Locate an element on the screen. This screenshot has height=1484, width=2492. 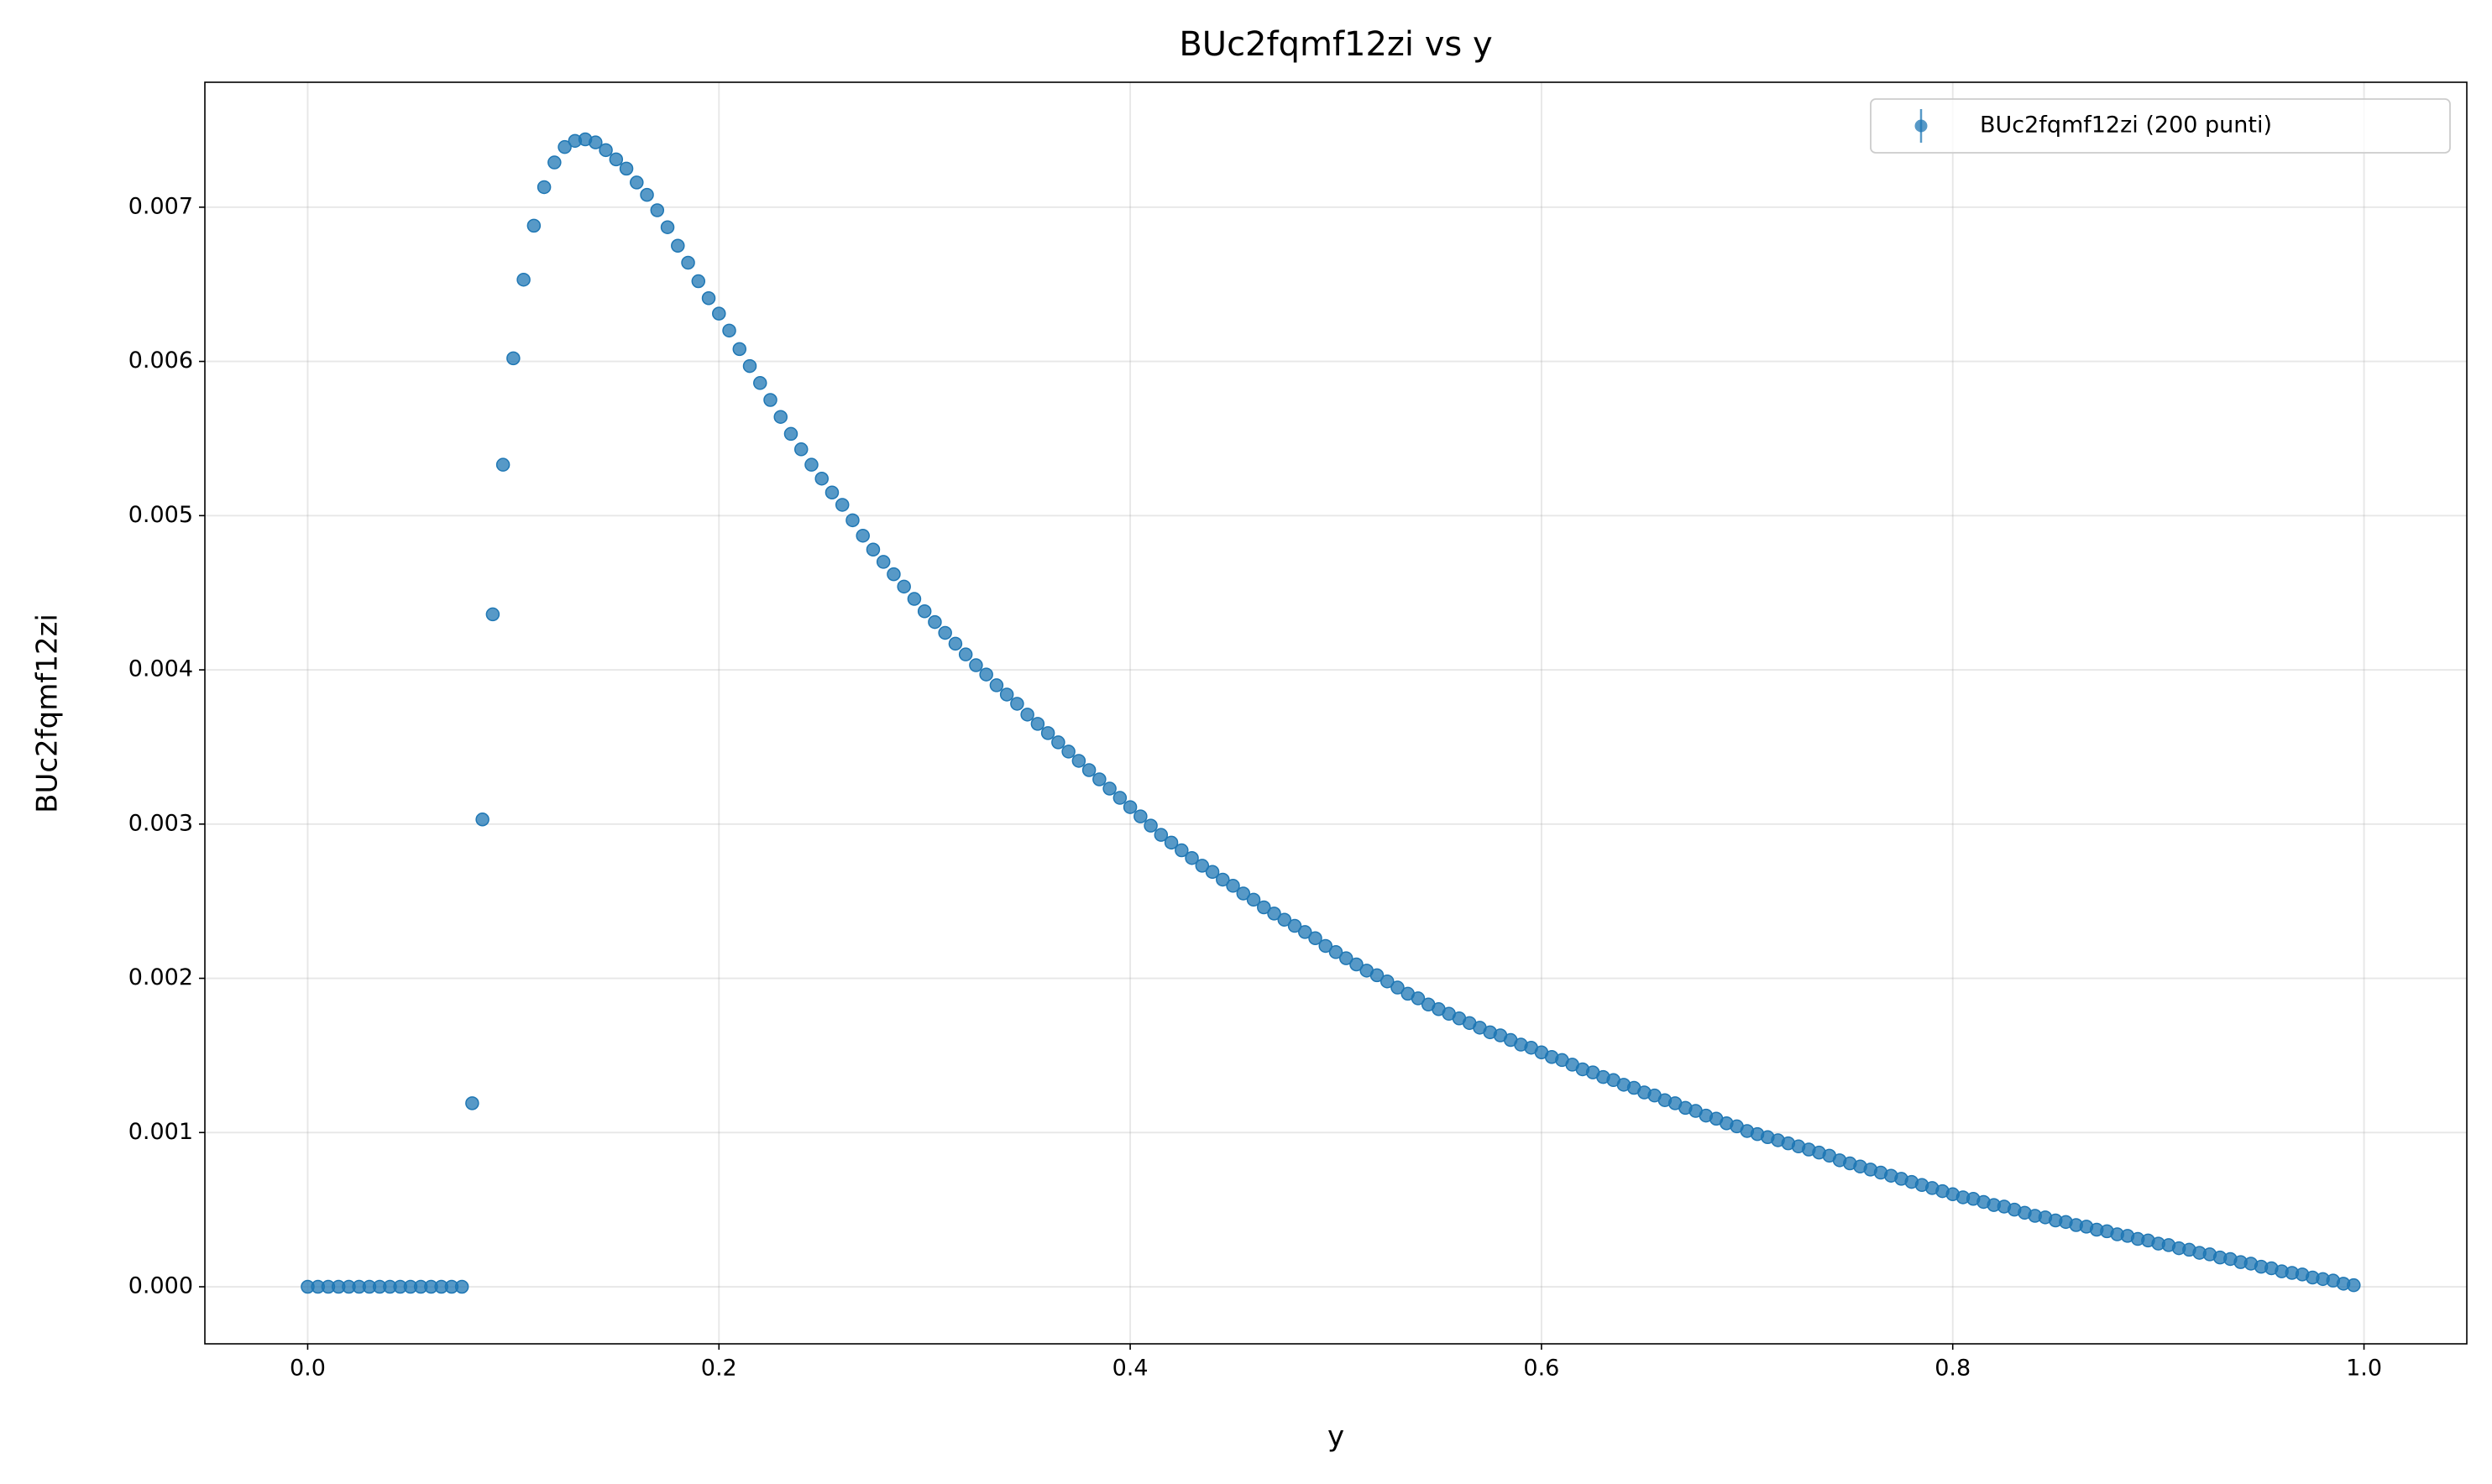
y-tick-label: 0.006 is located at coordinates (160, 360).